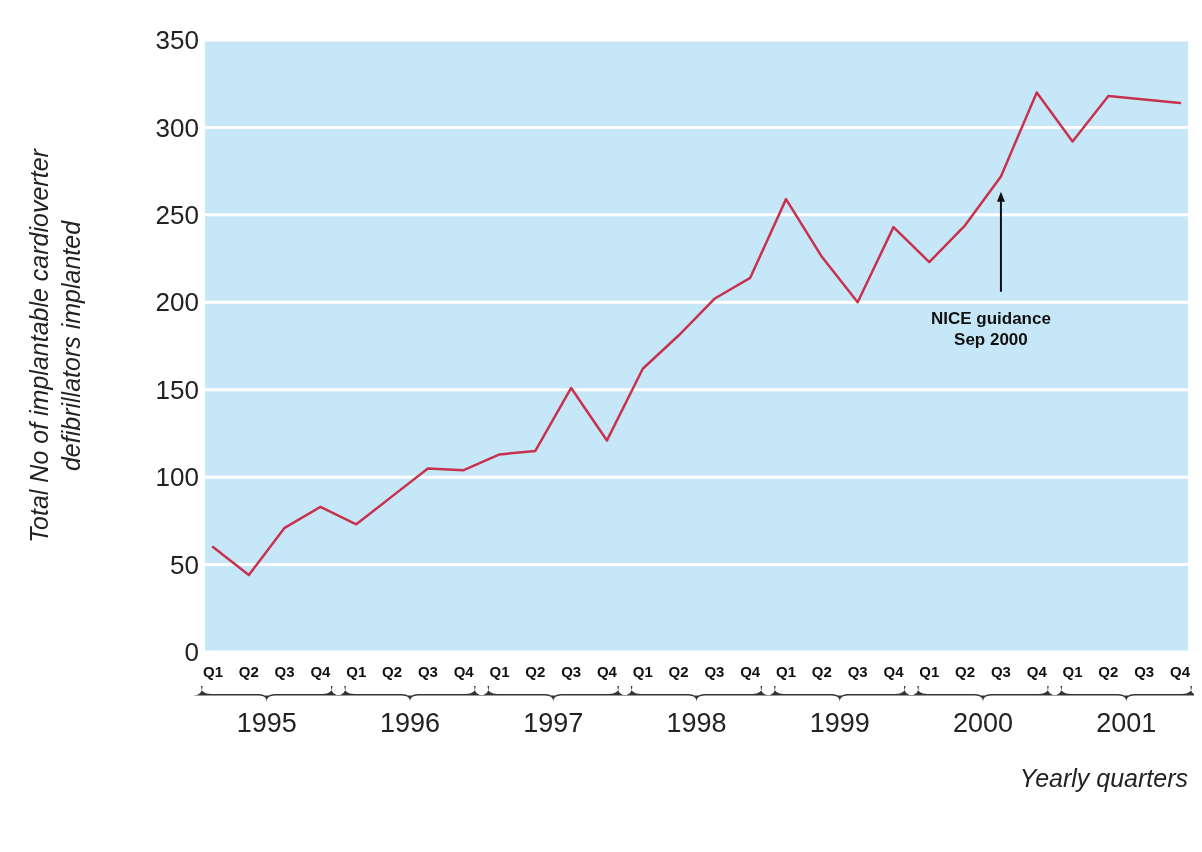 The width and height of the screenshot is (1202, 852). What do you see at coordinates (266, 723) in the screenshot?
I see `text: 1995` at bounding box center [266, 723].